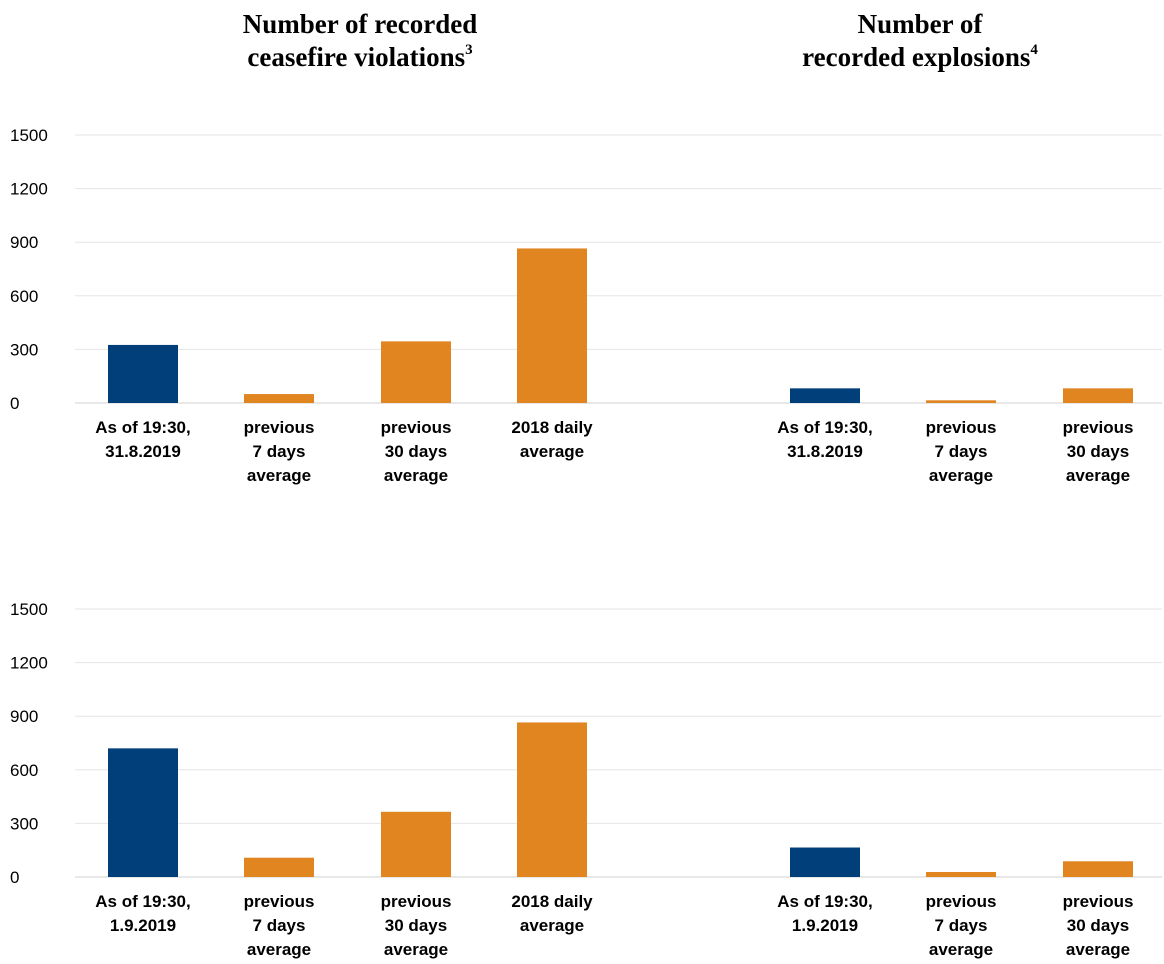 This screenshot has height=964, width=1164. What do you see at coordinates (356, 57) in the screenshot?
I see `title-line-2-text: ceasefire violations` at bounding box center [356, 57].